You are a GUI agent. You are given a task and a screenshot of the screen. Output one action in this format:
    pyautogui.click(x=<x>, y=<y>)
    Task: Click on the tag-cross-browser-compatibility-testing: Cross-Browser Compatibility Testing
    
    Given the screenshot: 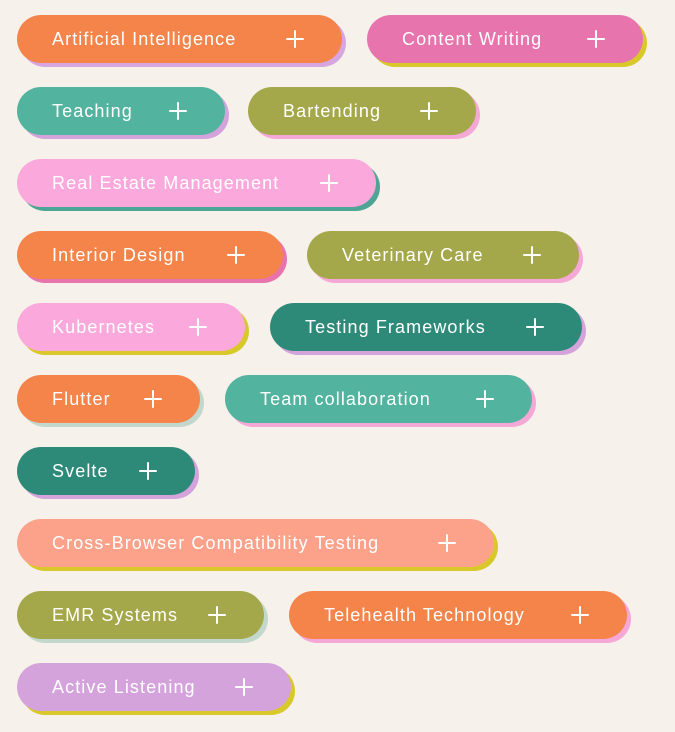 What is the action you would take?
    pyautogui.click(x=255, y=543)
    